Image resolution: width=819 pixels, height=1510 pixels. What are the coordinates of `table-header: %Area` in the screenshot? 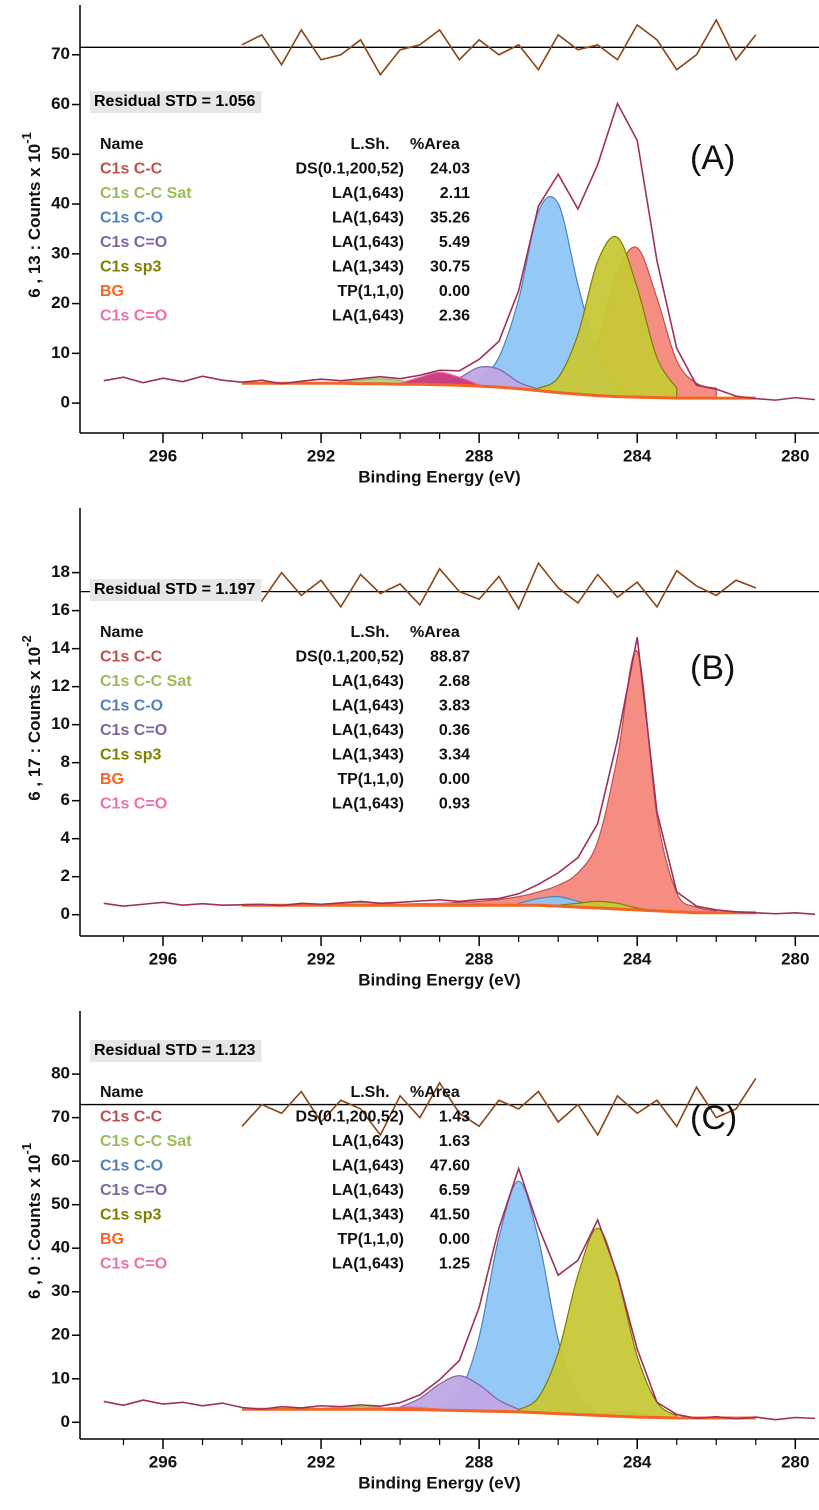 It's located at (435, 144).